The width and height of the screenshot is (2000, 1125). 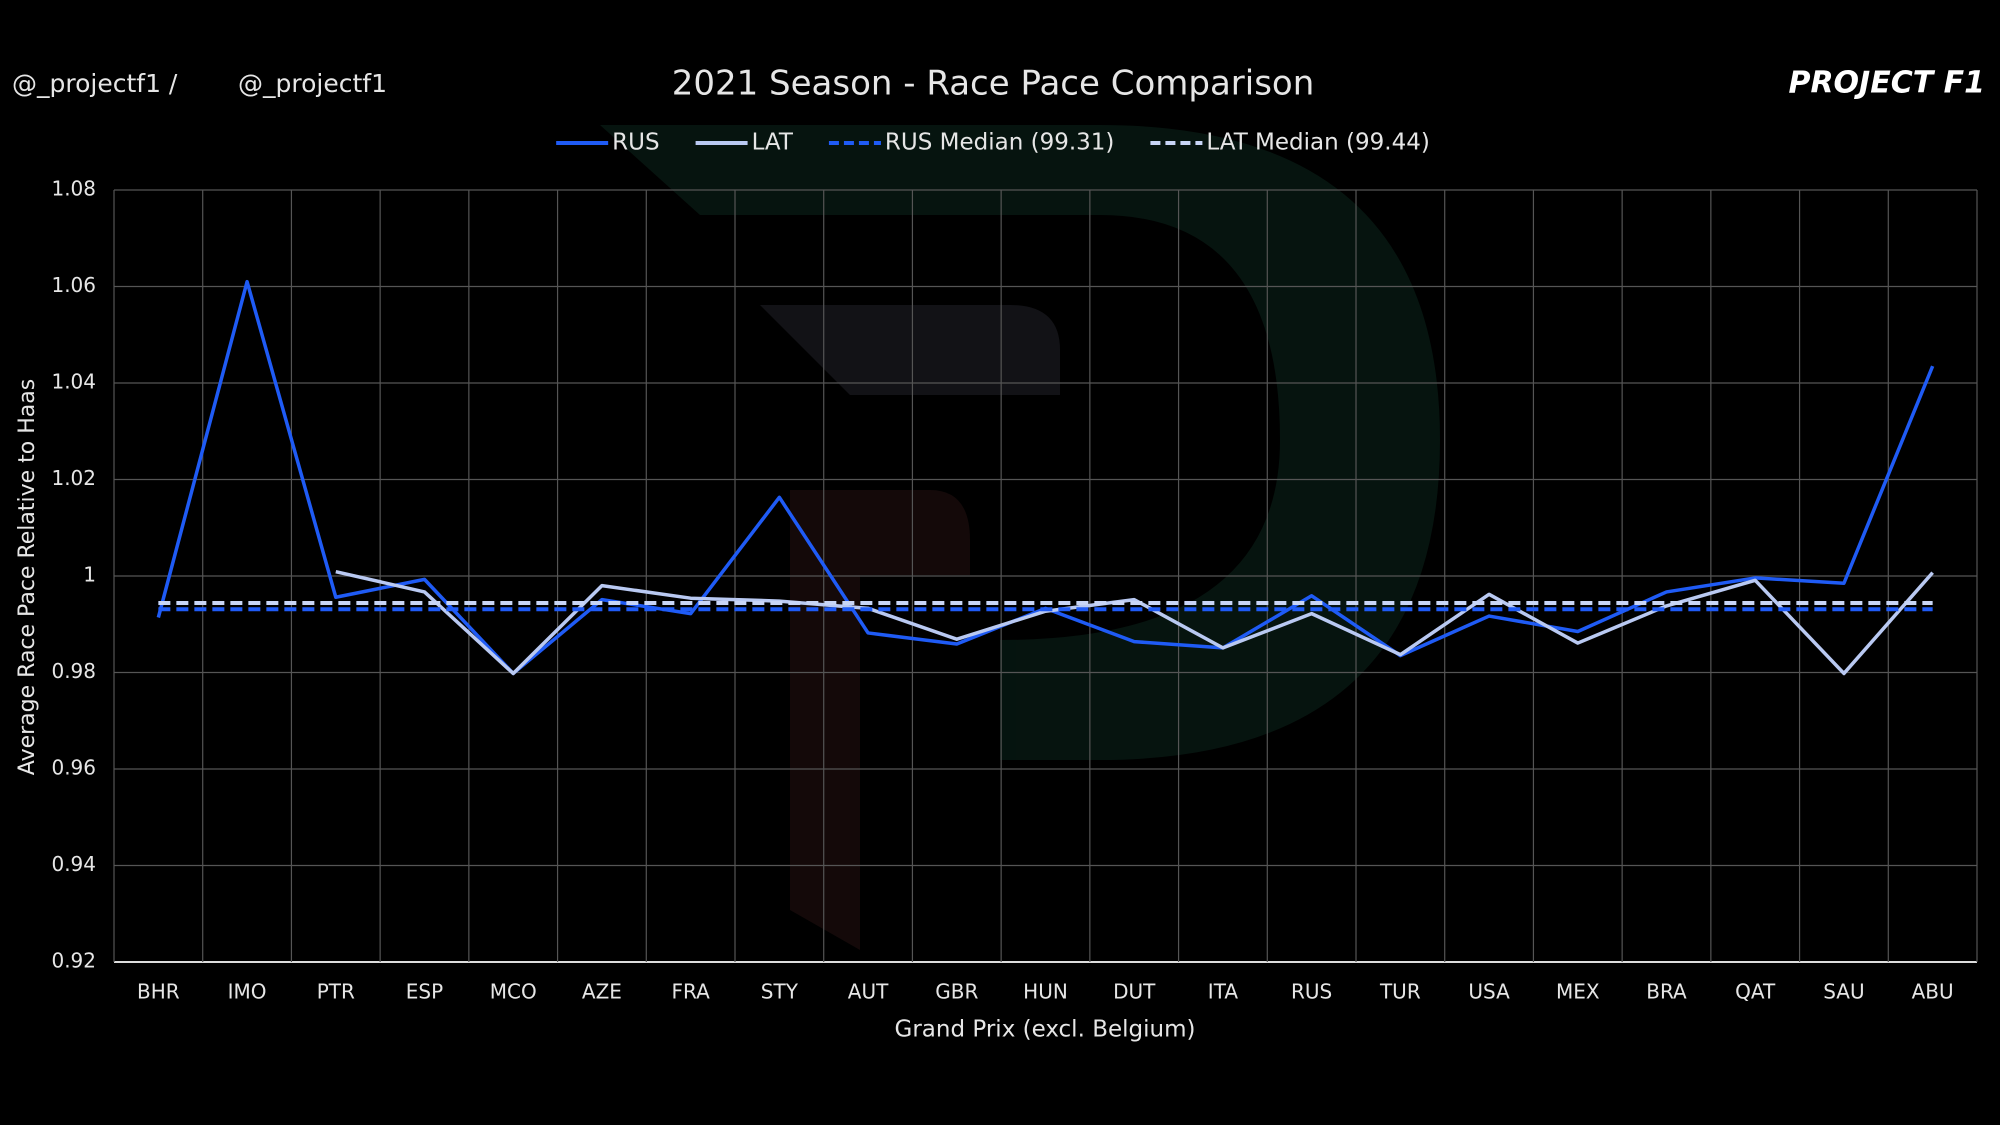 What do you see at coordinates (336, 992) in the screenshot?
I see `x-tick-label: PTR` at bounding box center [336, 992].